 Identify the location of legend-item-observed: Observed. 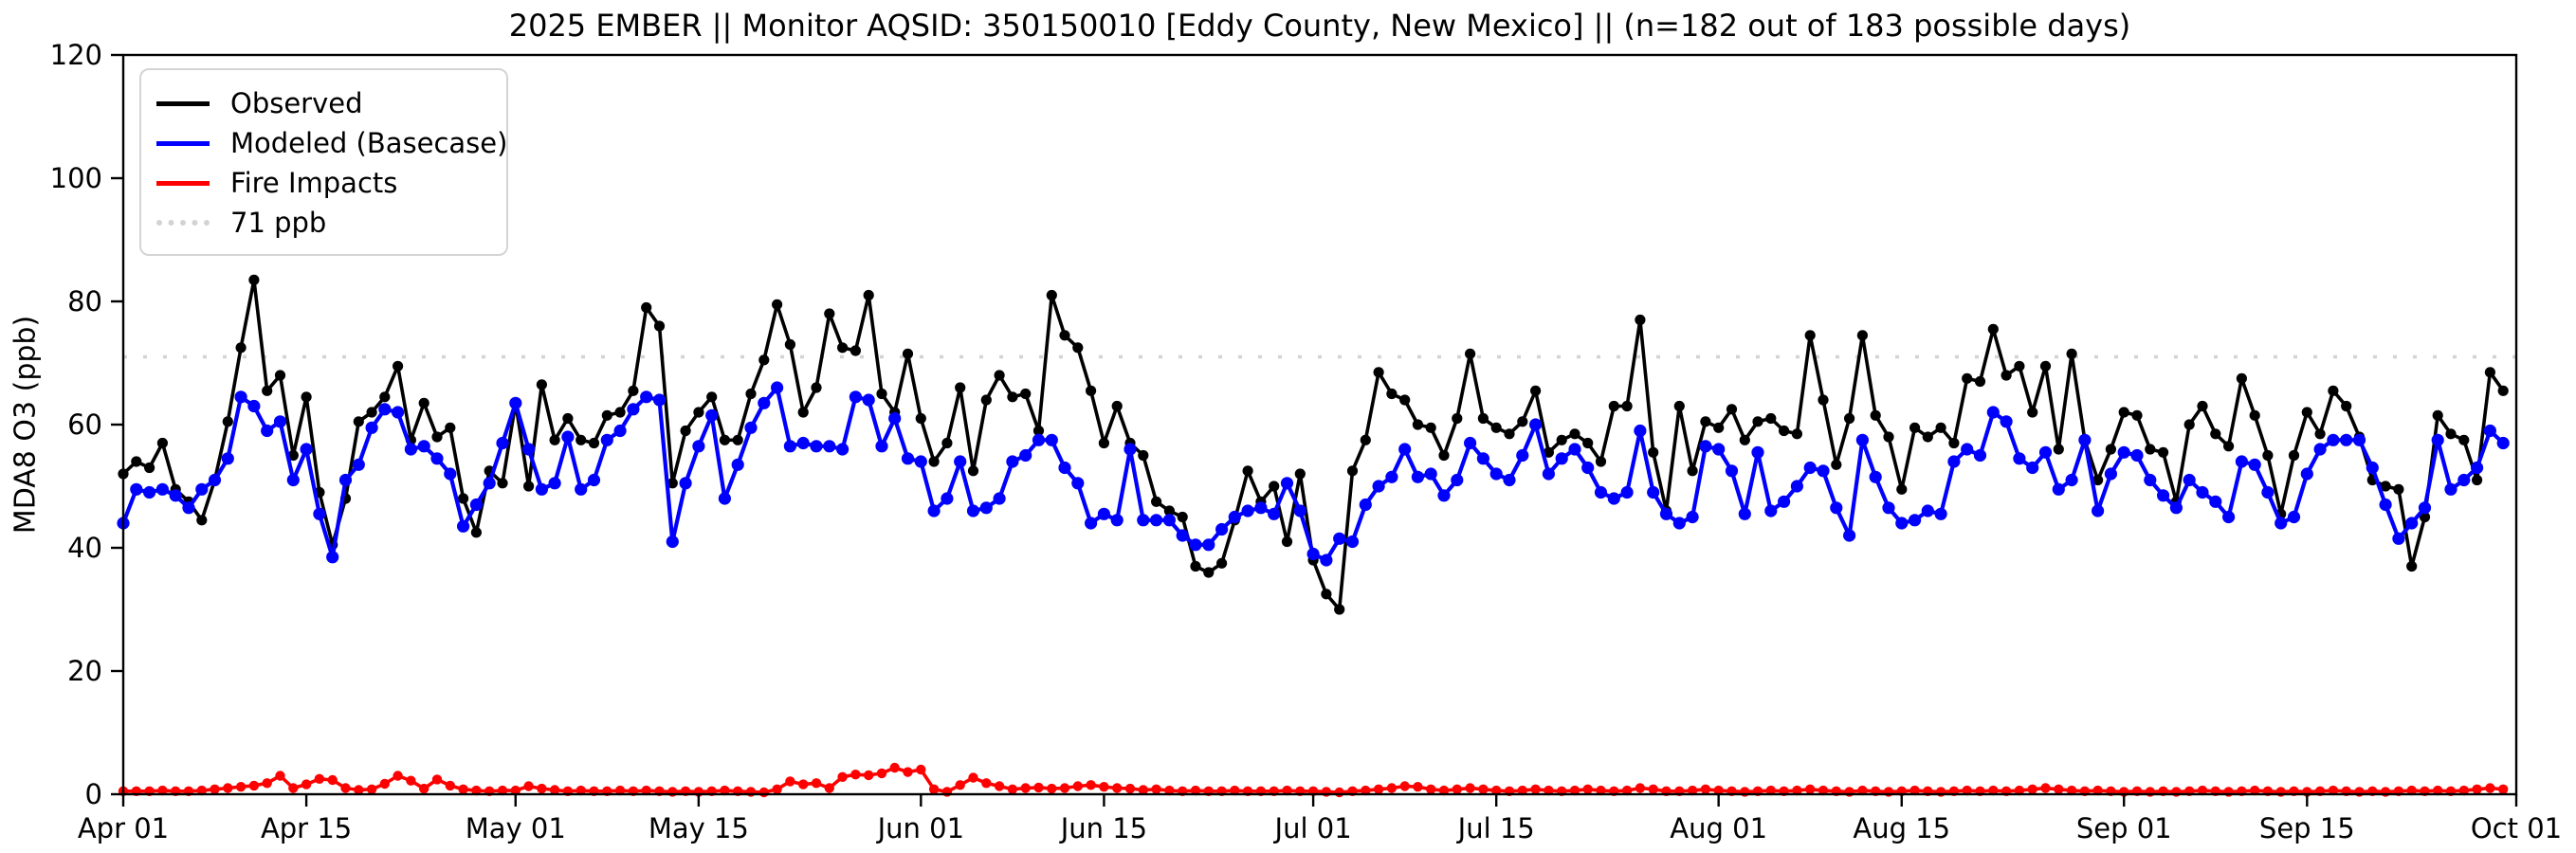
(321, 103).